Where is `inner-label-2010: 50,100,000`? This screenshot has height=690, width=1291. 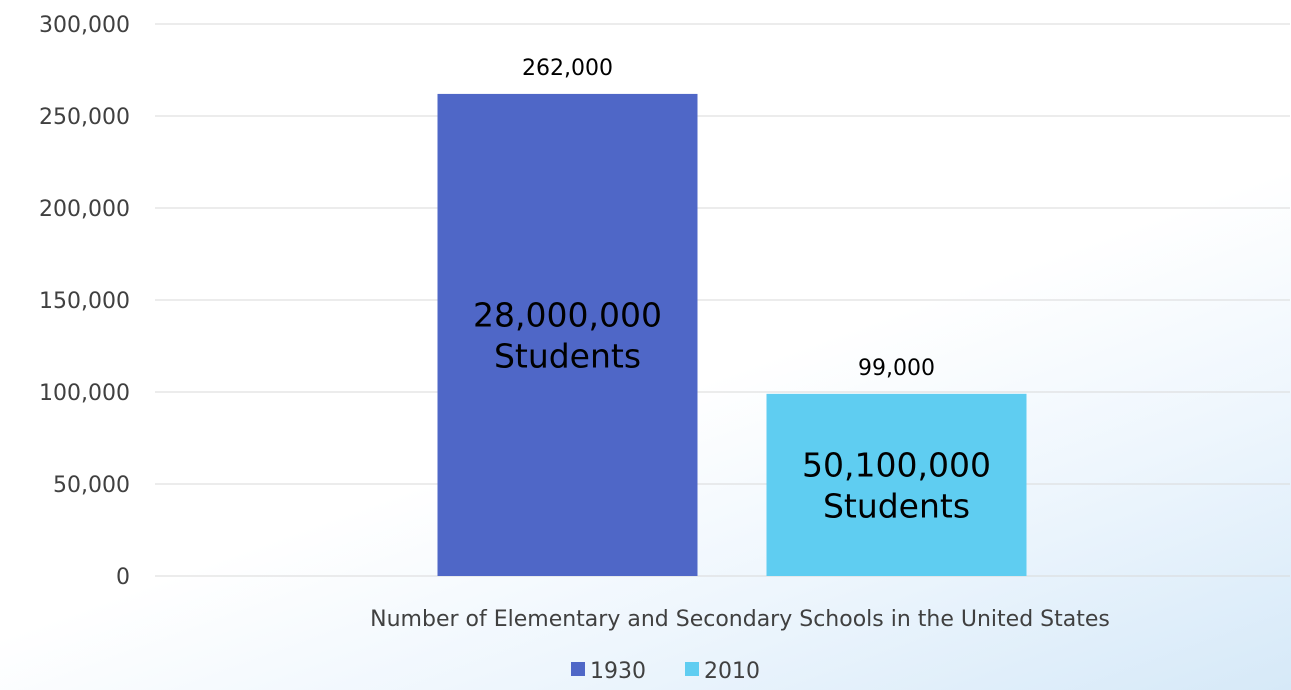
inner-label-2010: 50,100,000 is located at coordinates (896, 464).